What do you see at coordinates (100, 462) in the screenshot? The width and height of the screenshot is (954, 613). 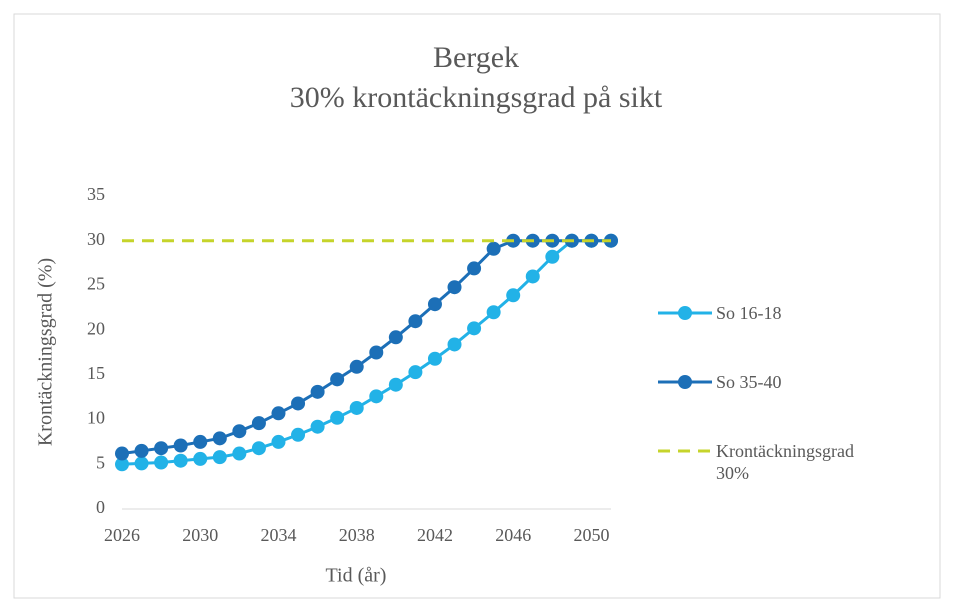 I see `y-tick-label: 5` at bounding box center [100, 462].